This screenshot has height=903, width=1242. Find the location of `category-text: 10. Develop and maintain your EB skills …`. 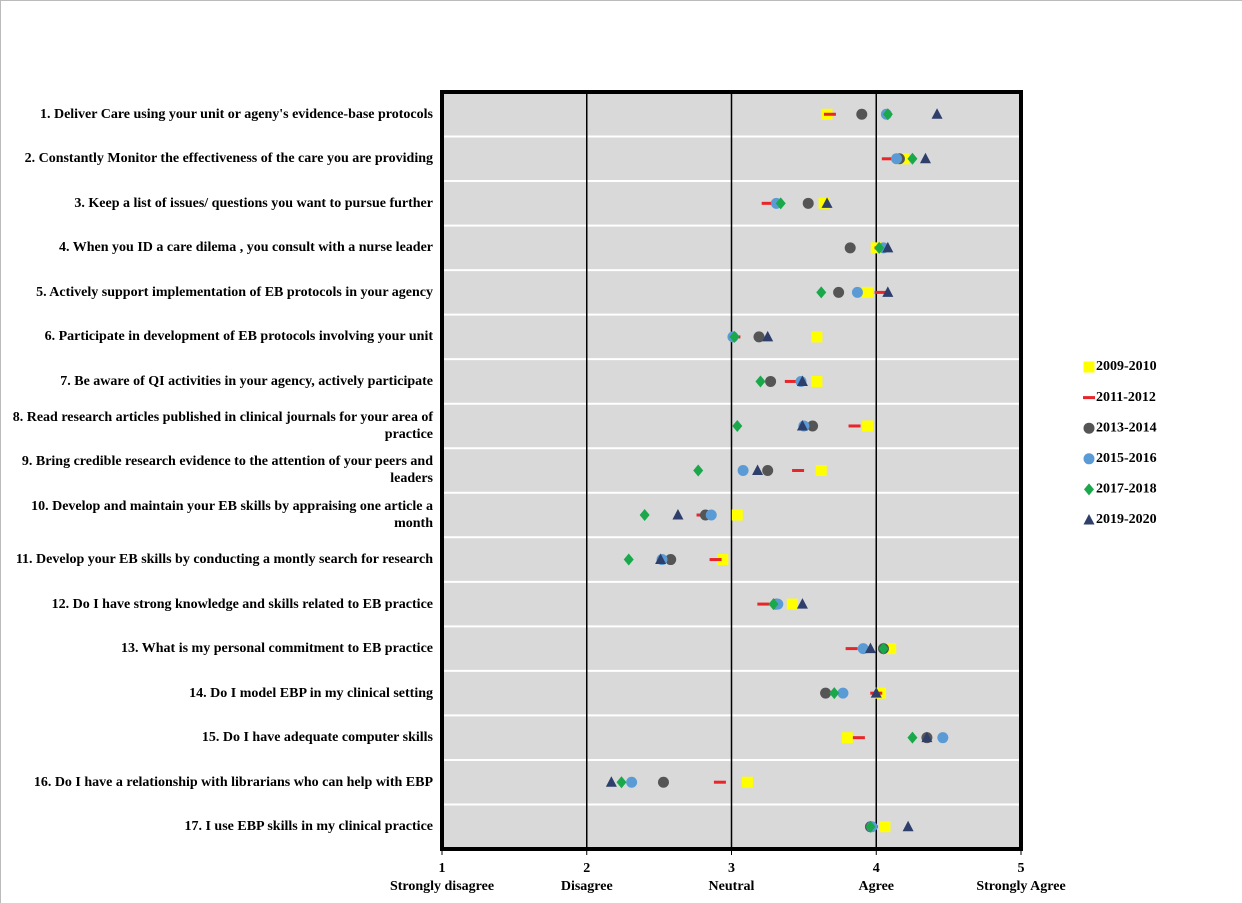

category-text: 10. Develop and maintain your EB skills … is located at coordinates (232, 515).